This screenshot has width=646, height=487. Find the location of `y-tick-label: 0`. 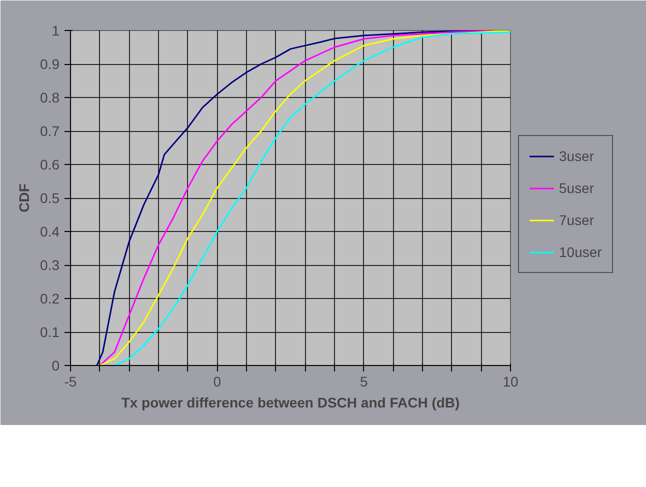

y-tick-label: 0 is located at coordinates (56, 366).